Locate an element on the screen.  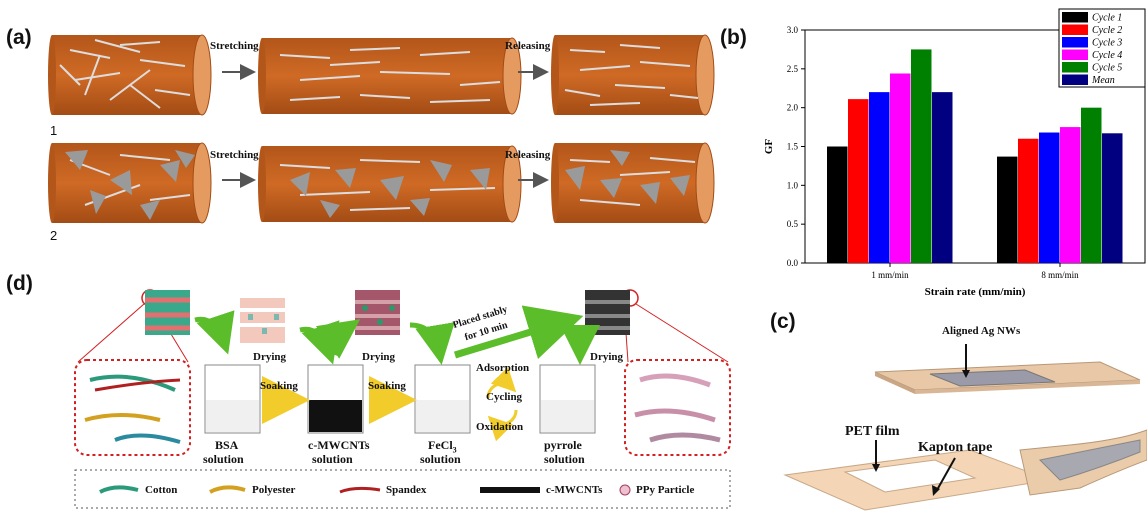
x-axis-label: Strain rate (mm/min) is located at coordinates (975, 292).